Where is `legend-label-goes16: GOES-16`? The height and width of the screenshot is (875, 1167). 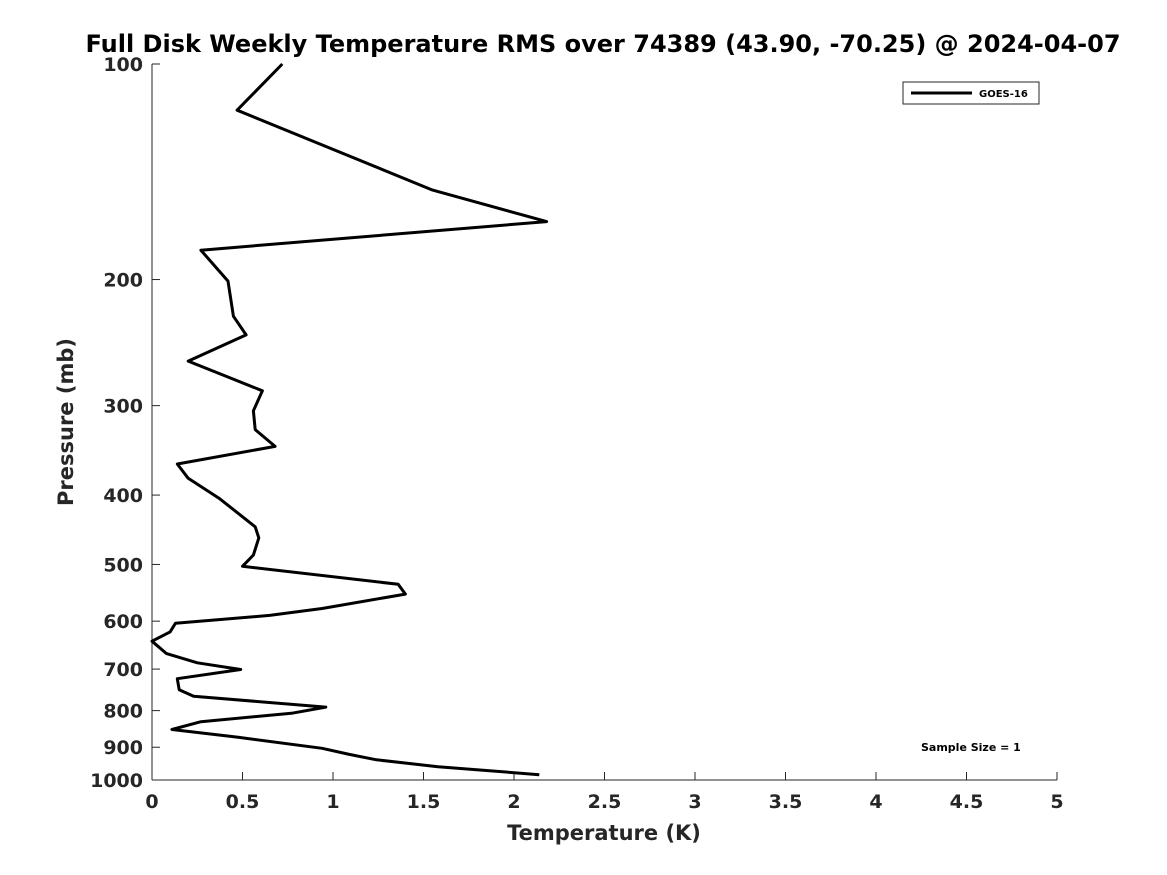
legend-label-goes16: GOES-16 is located at coordinates (1003, 94).